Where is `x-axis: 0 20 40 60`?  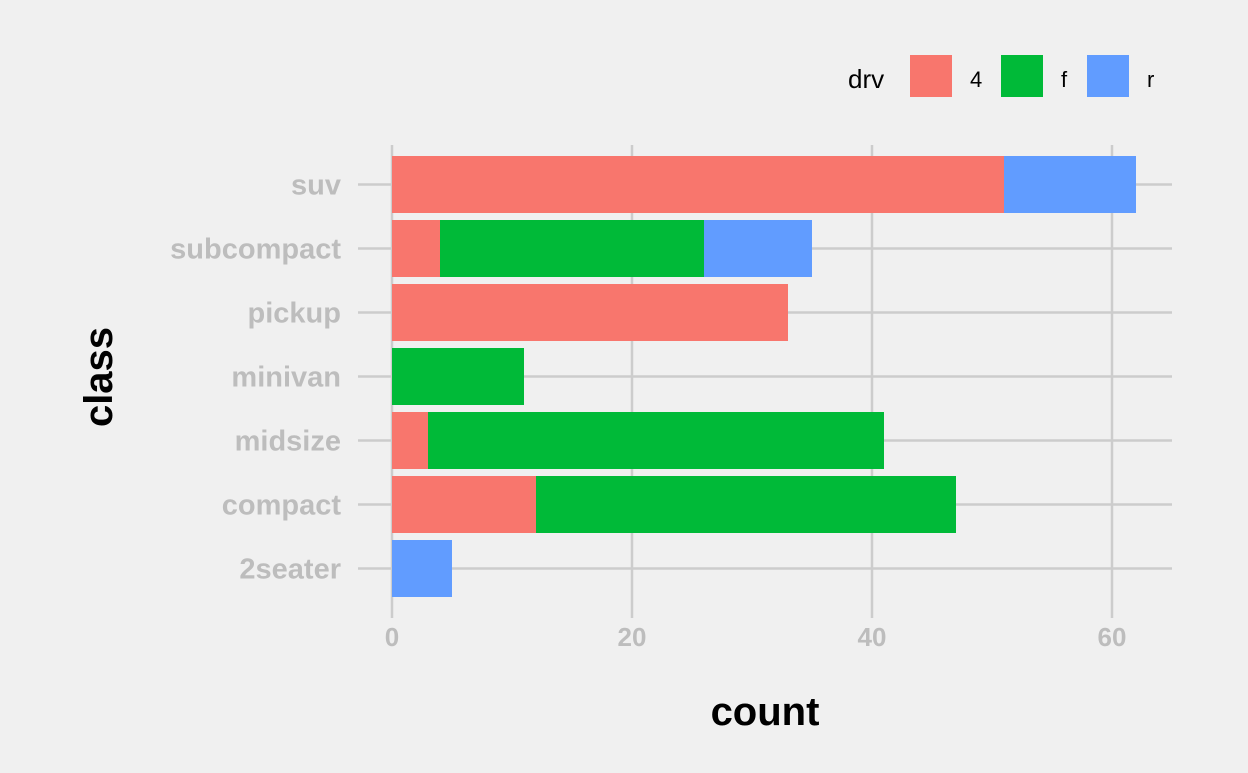 x-axis: 0 20 40 60 is located at coordinates (756, 631).